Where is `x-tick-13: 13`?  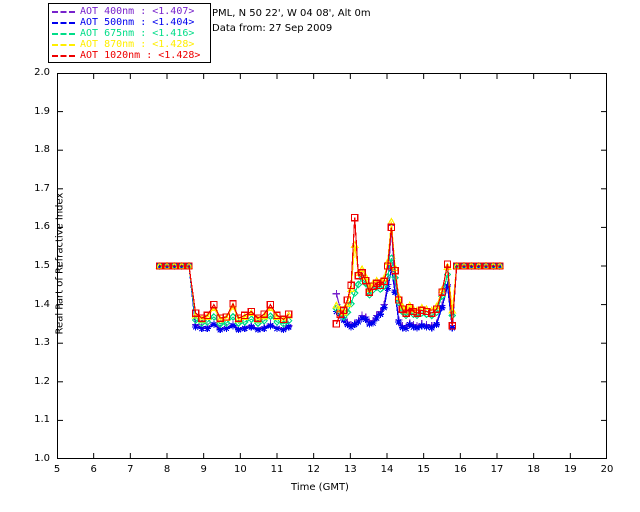 x-tick-13: 13 is located at coordinates (350, 469).